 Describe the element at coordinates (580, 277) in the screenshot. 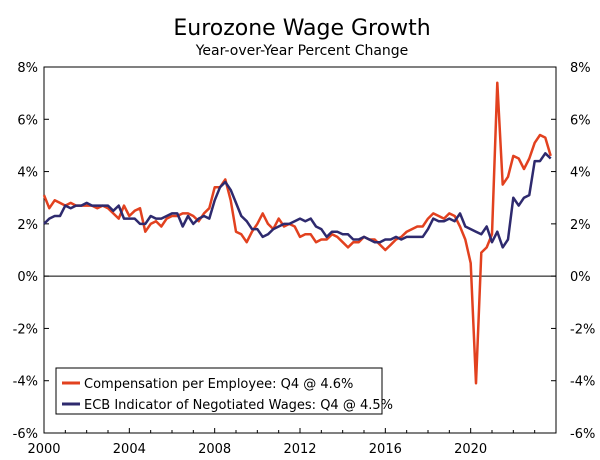

I see `y-tick-label-right: 0%` at that location.